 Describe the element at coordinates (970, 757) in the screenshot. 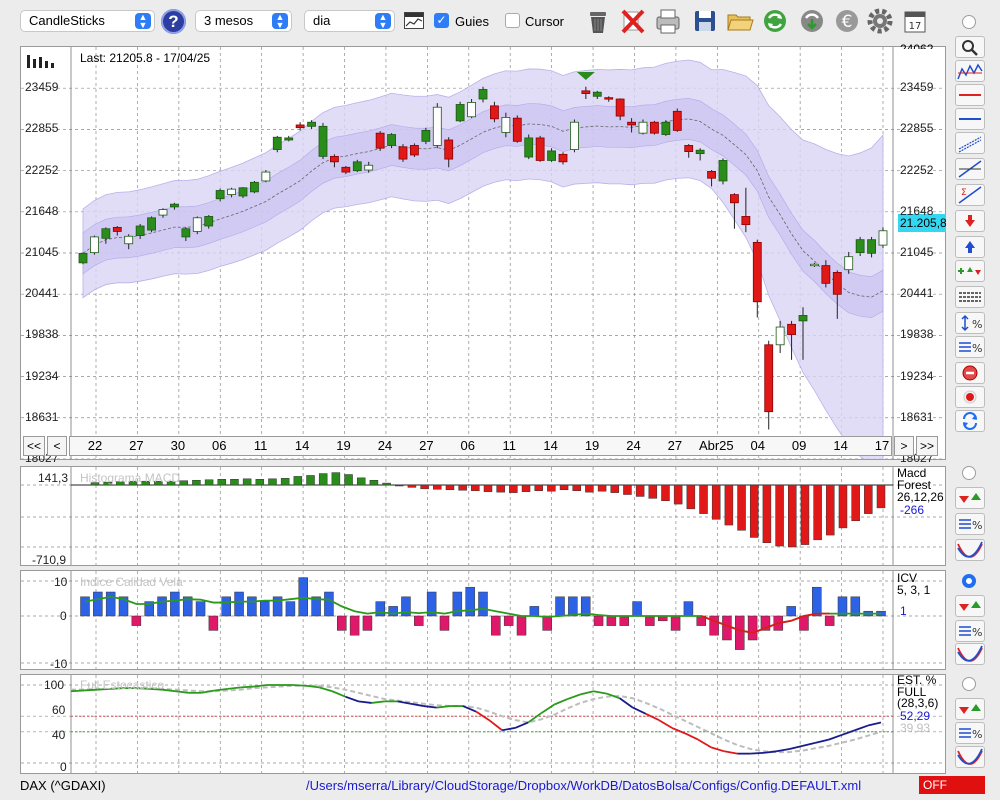

I see `est-curves-button` at that location.